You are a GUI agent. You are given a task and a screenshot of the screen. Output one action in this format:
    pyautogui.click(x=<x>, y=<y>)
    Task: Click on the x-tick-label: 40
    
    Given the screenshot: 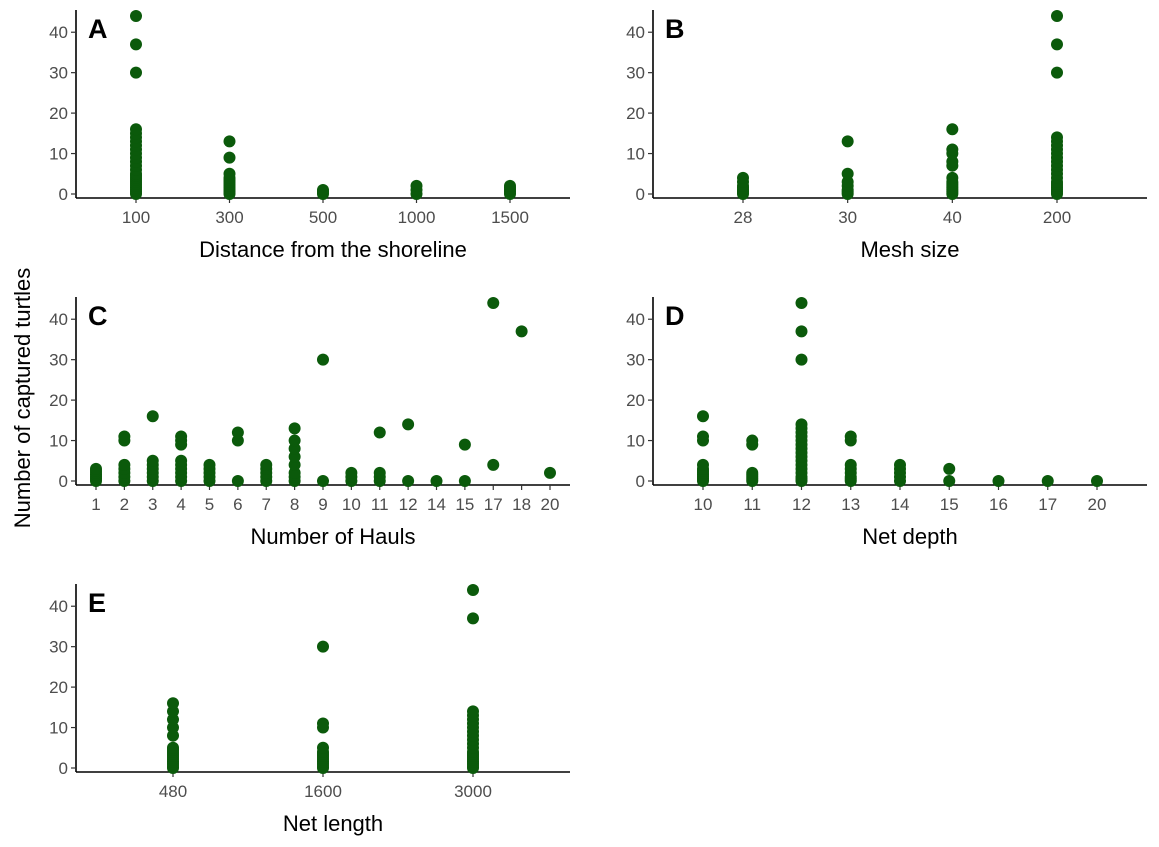 What is the action you would take?
    pyautogui.click(x=952, y=217)
    